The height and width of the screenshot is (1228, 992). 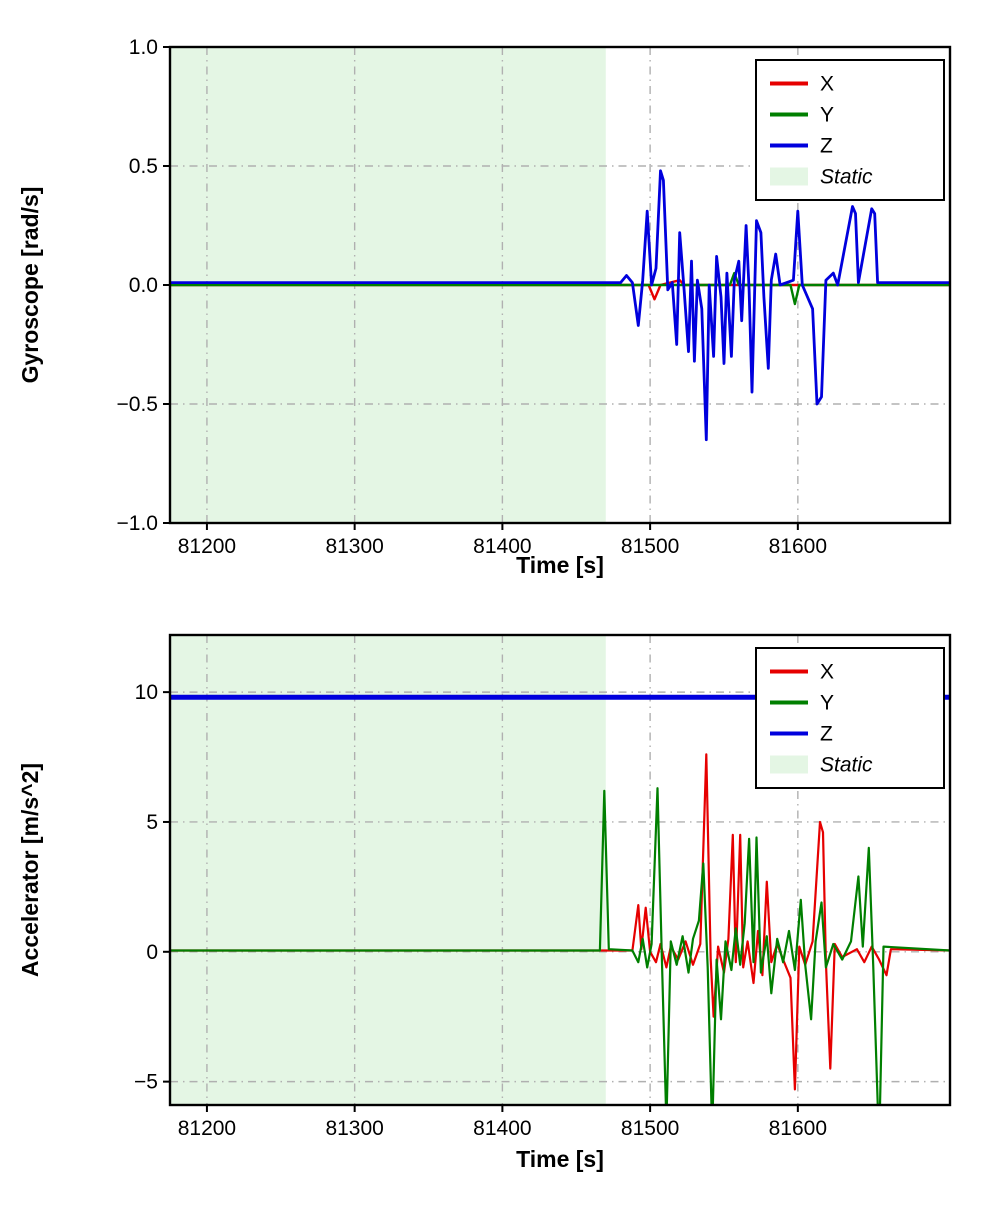 I want to click on y-tick-label: −0.5, so click(x=137, y=404).